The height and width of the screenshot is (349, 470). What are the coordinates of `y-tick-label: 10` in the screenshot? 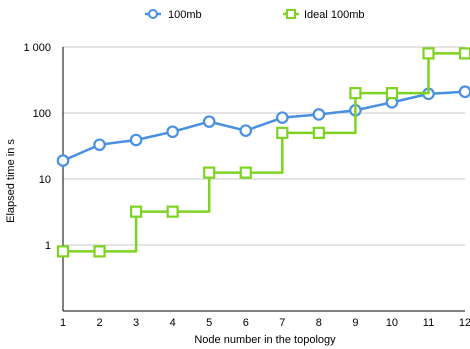 It's located at (45, 180).